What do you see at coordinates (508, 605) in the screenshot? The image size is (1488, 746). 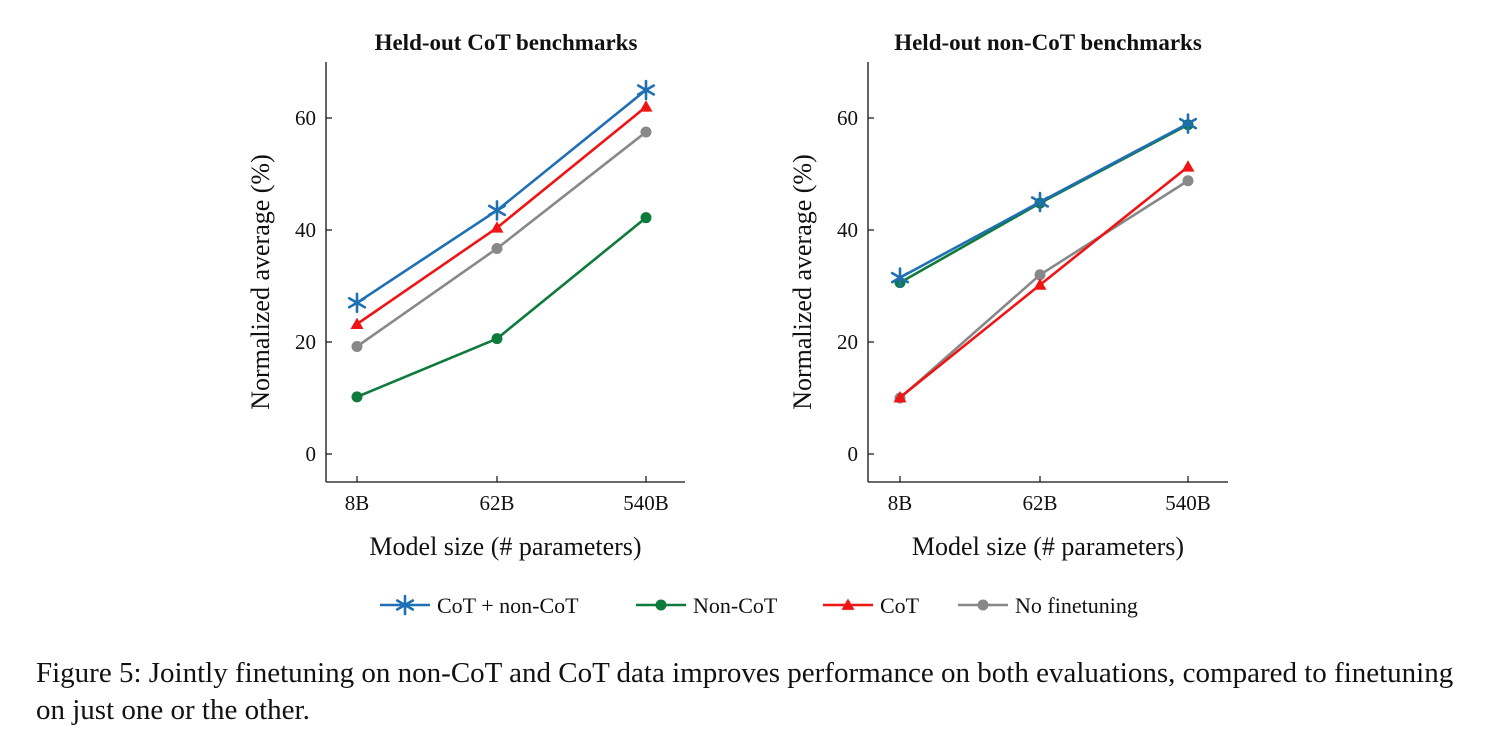 I see `legend-label: CoT + non-CoT` at bounding box center [508, 605].